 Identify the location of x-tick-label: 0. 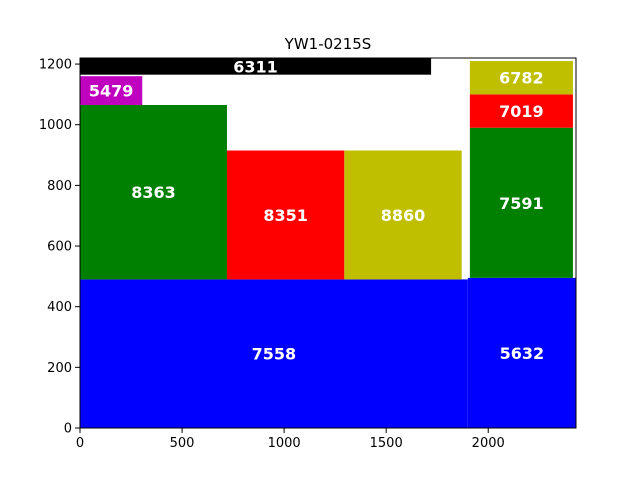
(80, 443).